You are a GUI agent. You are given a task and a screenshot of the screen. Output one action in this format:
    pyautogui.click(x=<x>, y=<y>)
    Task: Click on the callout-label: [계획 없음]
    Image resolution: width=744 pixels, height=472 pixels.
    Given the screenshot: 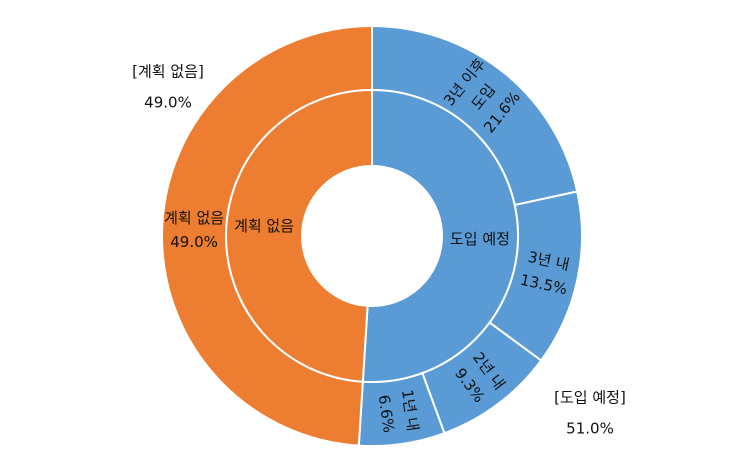 What is the action you would take?
    pyautogui.click(x=168, y=72)
    